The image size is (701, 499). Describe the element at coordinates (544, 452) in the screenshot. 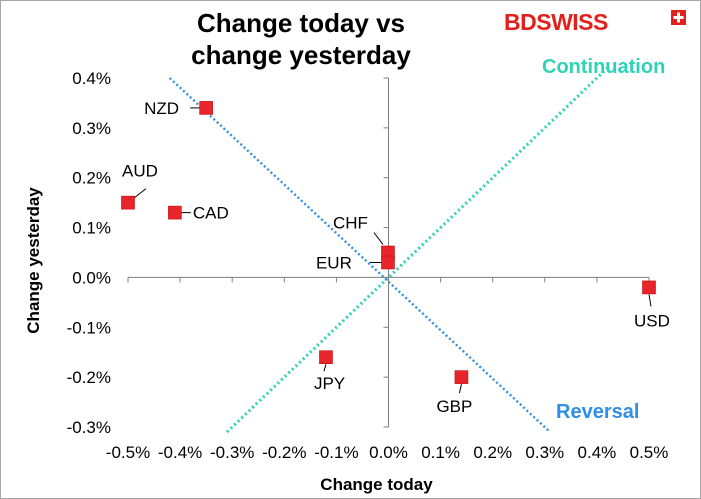

I see `x-tick-label: 0.3%` at that location.